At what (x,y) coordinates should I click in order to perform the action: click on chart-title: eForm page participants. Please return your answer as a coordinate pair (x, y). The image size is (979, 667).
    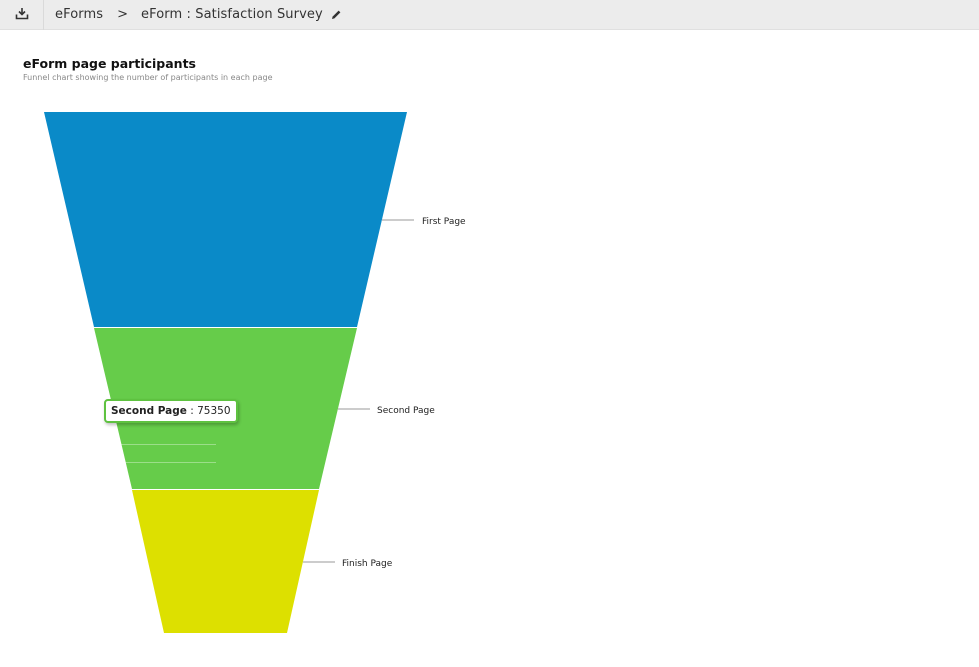
    Looking at the image, I should click on (109, 63).